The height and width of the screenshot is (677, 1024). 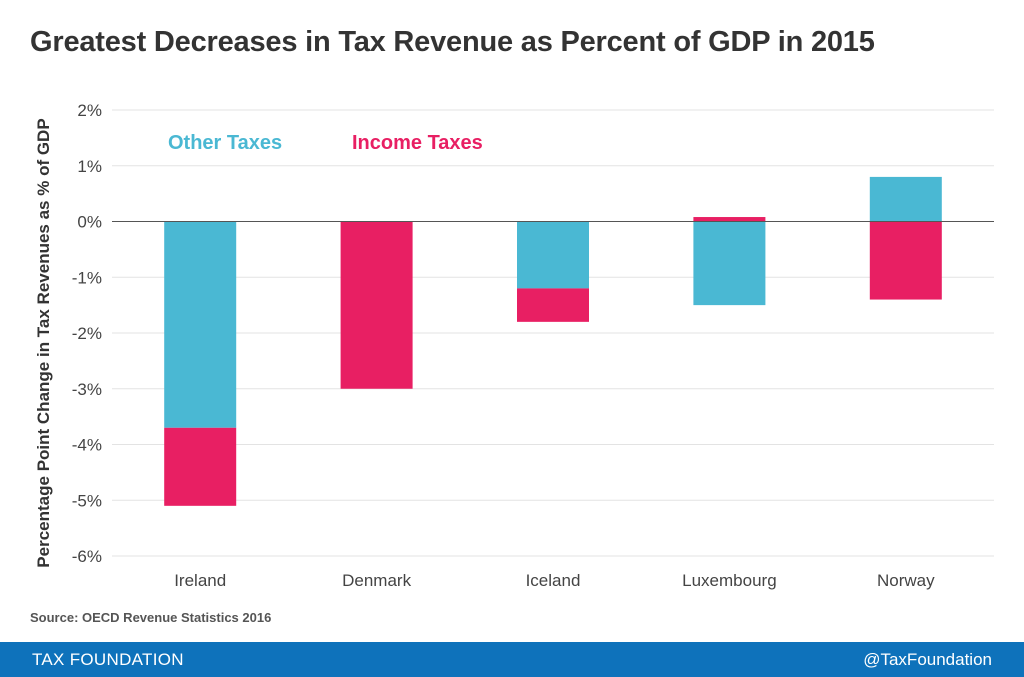 What do you see at coordinates (87, 445) in the screenshot?
I see `y-tick-label: -4%` at bounding box center [87, 445].